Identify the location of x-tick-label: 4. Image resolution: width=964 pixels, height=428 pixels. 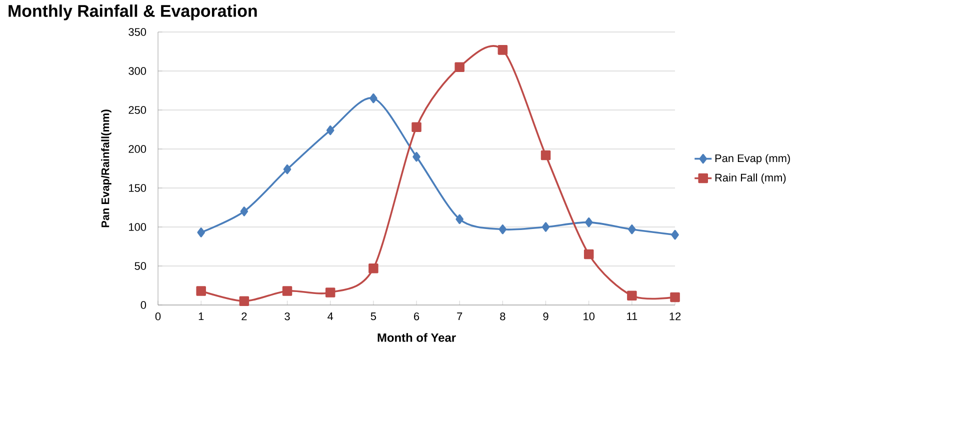
(331, 316).